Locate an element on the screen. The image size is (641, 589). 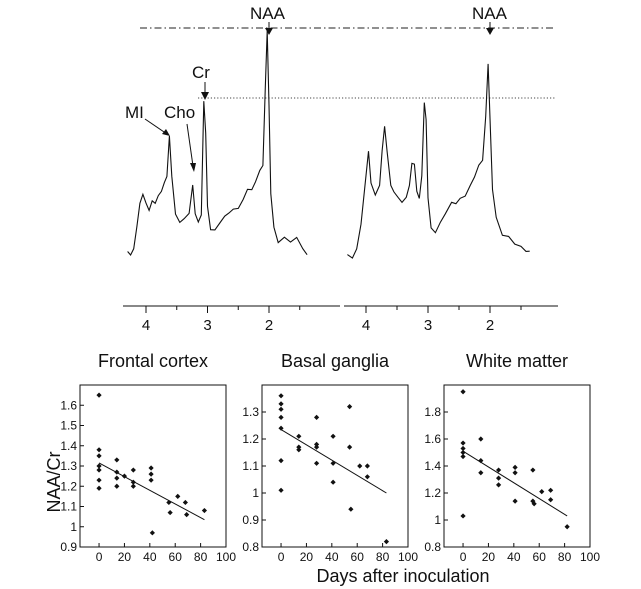
x-axis-label: Days after inoculation is located at coordinates (402, 576).